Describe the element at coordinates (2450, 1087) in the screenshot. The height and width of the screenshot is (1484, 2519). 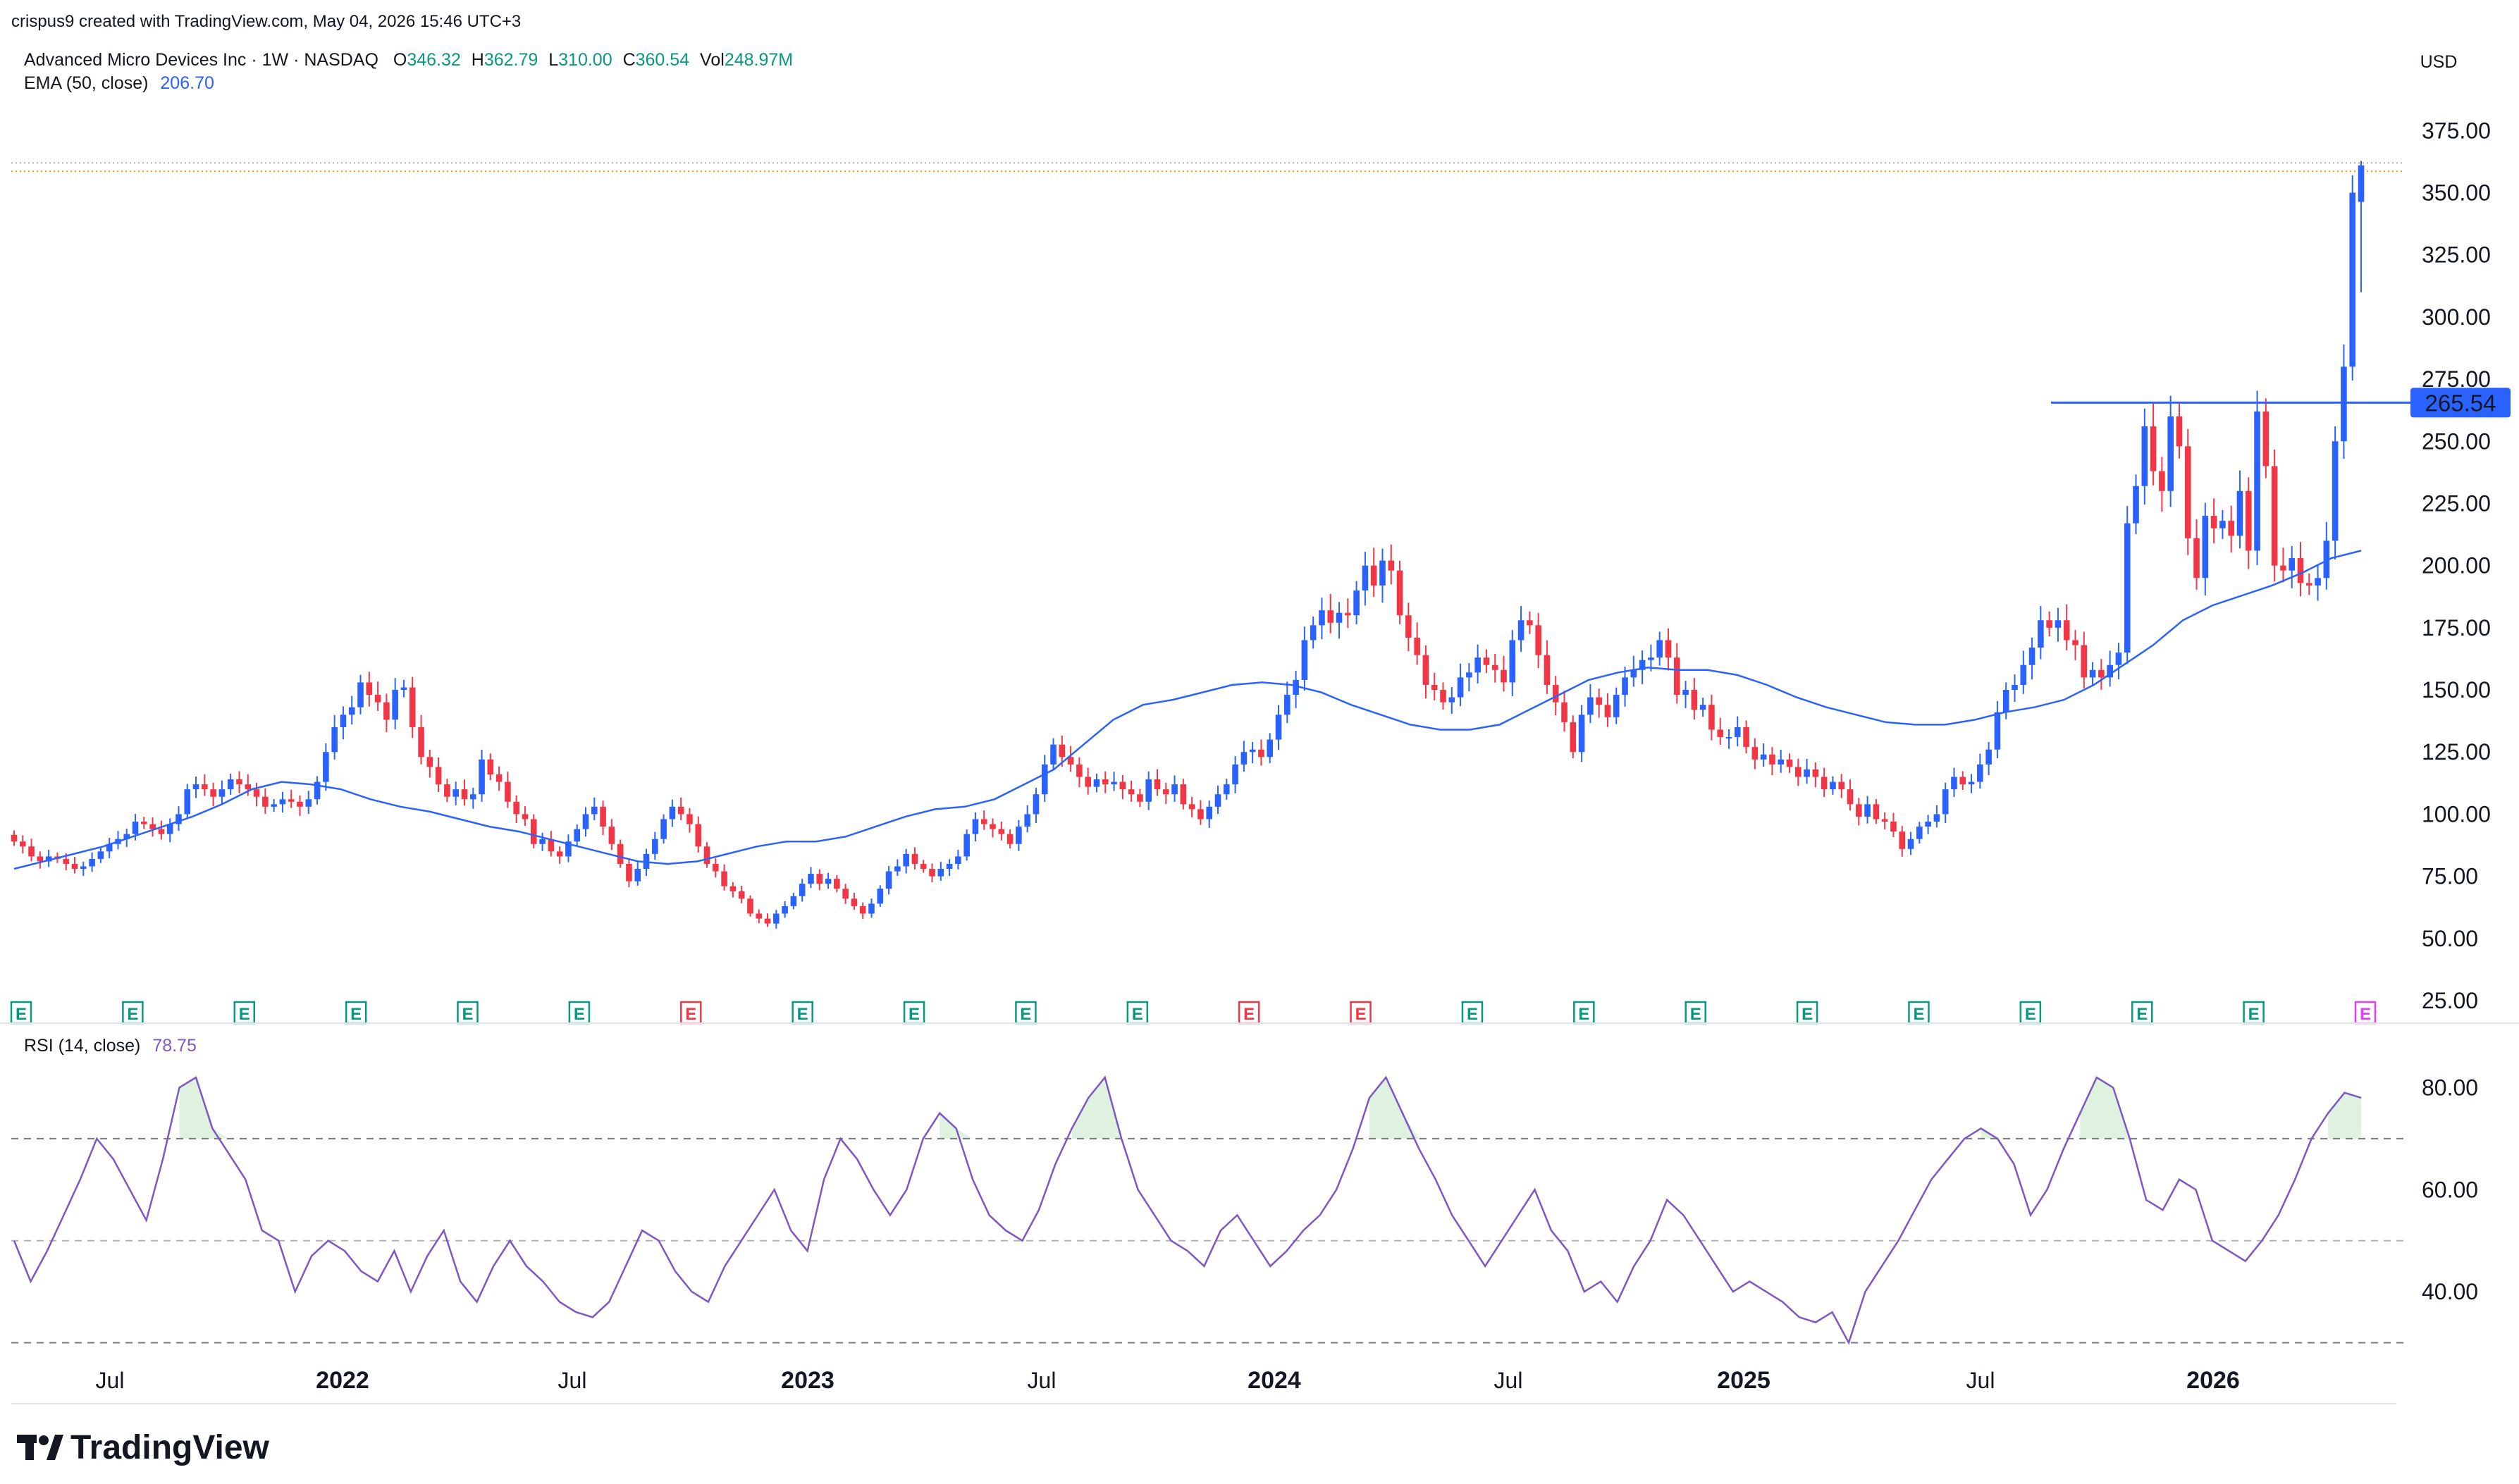
I see `rsi-tick-label: 80.00` at that location.